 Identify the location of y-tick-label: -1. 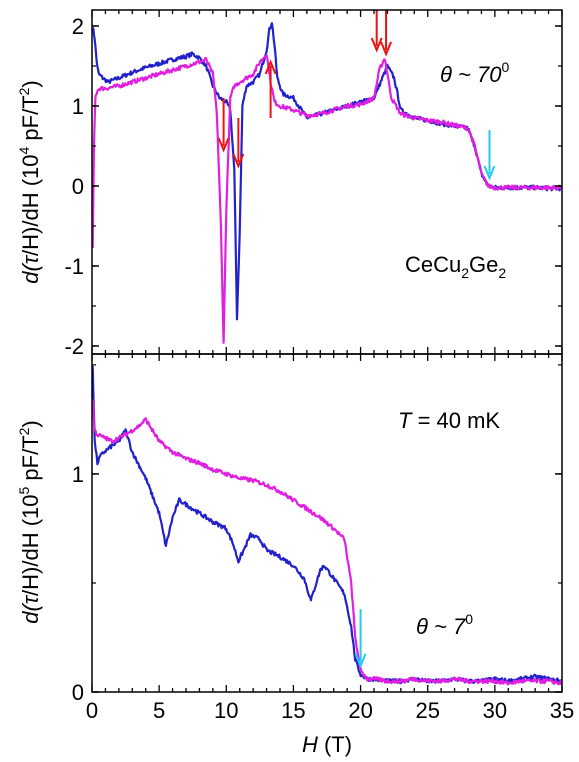
(74, 266).